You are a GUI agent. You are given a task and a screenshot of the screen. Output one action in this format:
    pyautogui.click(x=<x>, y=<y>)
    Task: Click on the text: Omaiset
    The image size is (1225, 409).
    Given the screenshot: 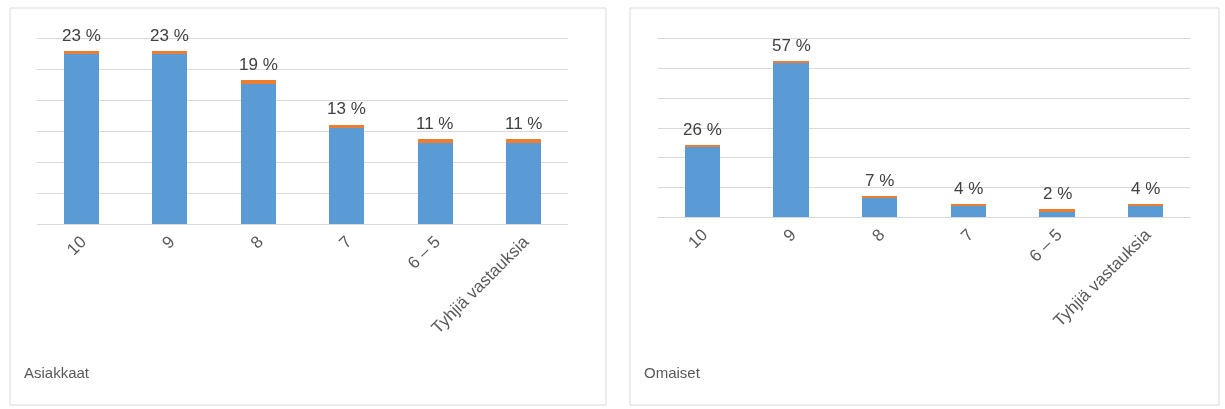 What is the action you would take?
    pyautogui.click(x=672, y=372)
    